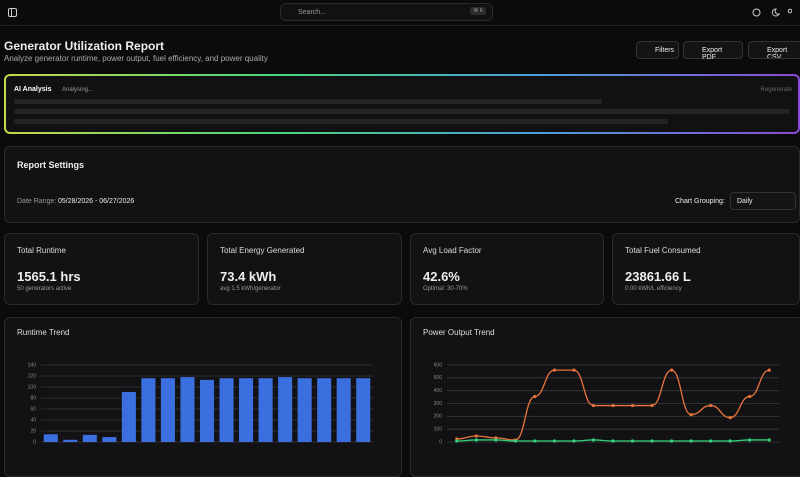 This screenshot has height=477, width=800. I want to click on chart-title: Runtime Trend, so click(43, 332).